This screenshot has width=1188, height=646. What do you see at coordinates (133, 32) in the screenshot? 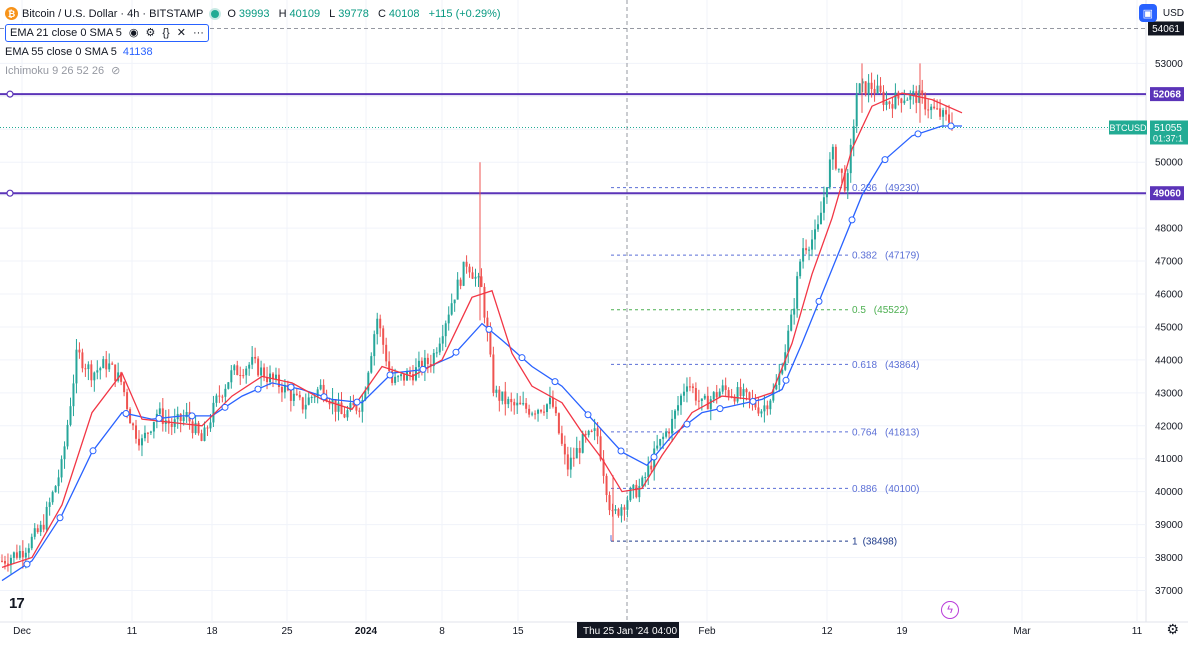
I see `eye-icon: ◉` at bounding box center [133, 32].